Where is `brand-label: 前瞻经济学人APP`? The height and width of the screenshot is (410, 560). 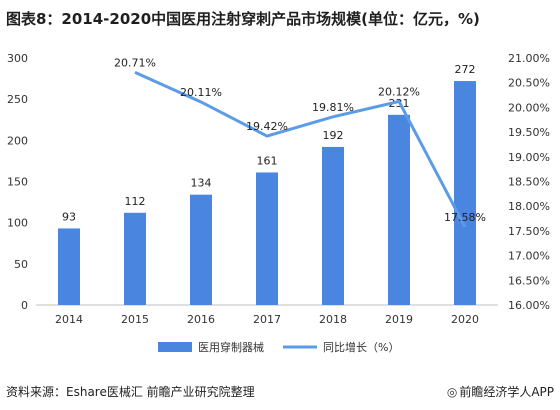
brand-label: 前瞻经济学人APP is located at coordinates (506, 392).